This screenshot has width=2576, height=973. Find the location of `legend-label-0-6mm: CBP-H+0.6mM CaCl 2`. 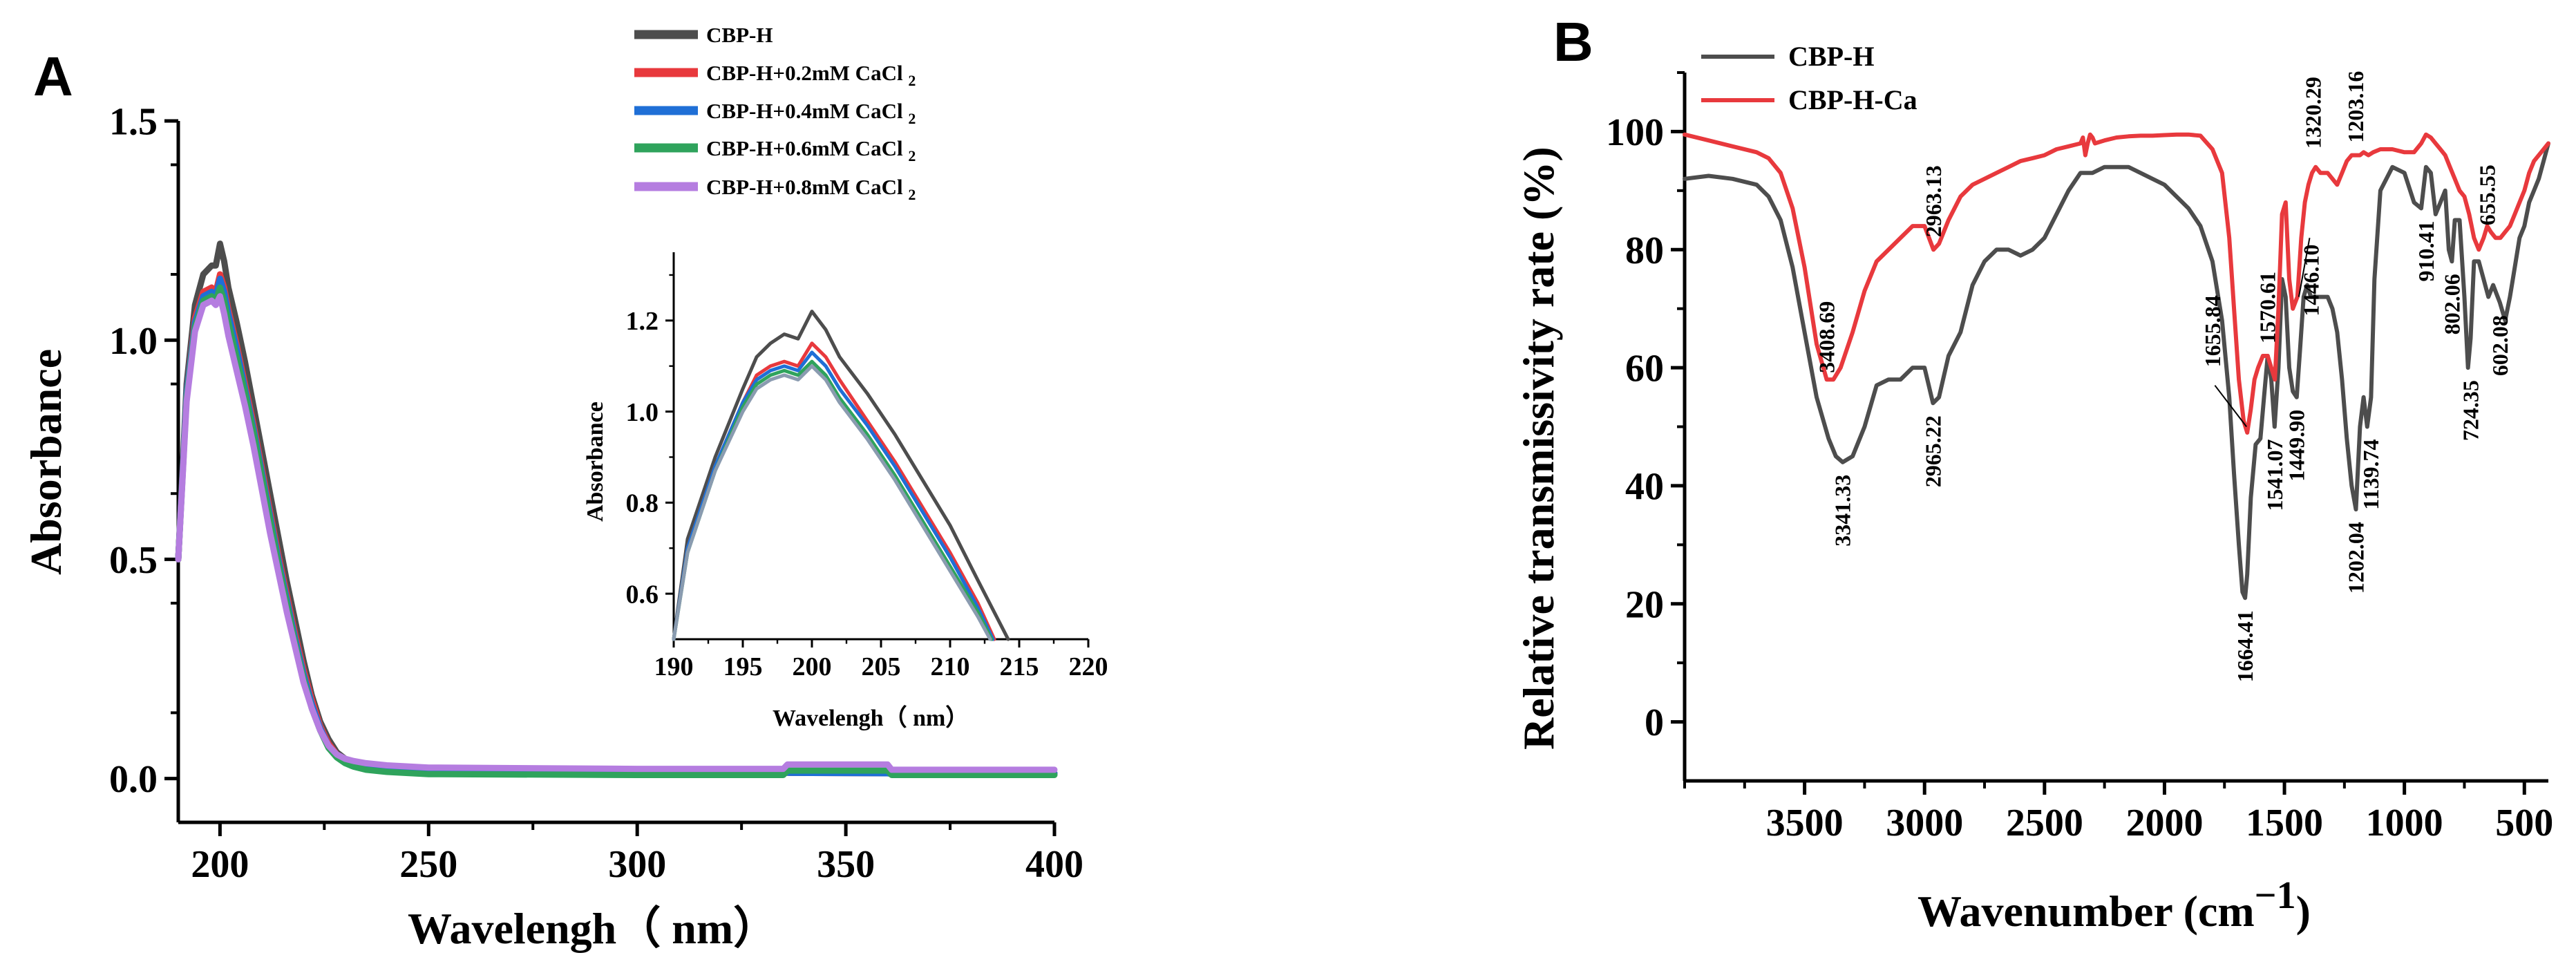

legend-label-0-6mm: CBP-H+0.6mM CaCl 2 is located at coordinates (811, 150).